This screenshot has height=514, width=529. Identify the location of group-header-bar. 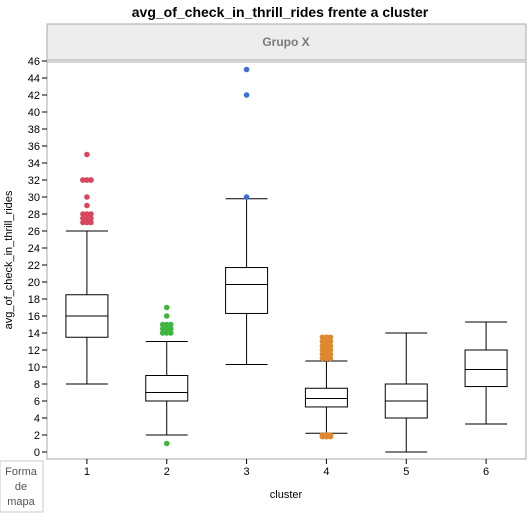
(286, 42).